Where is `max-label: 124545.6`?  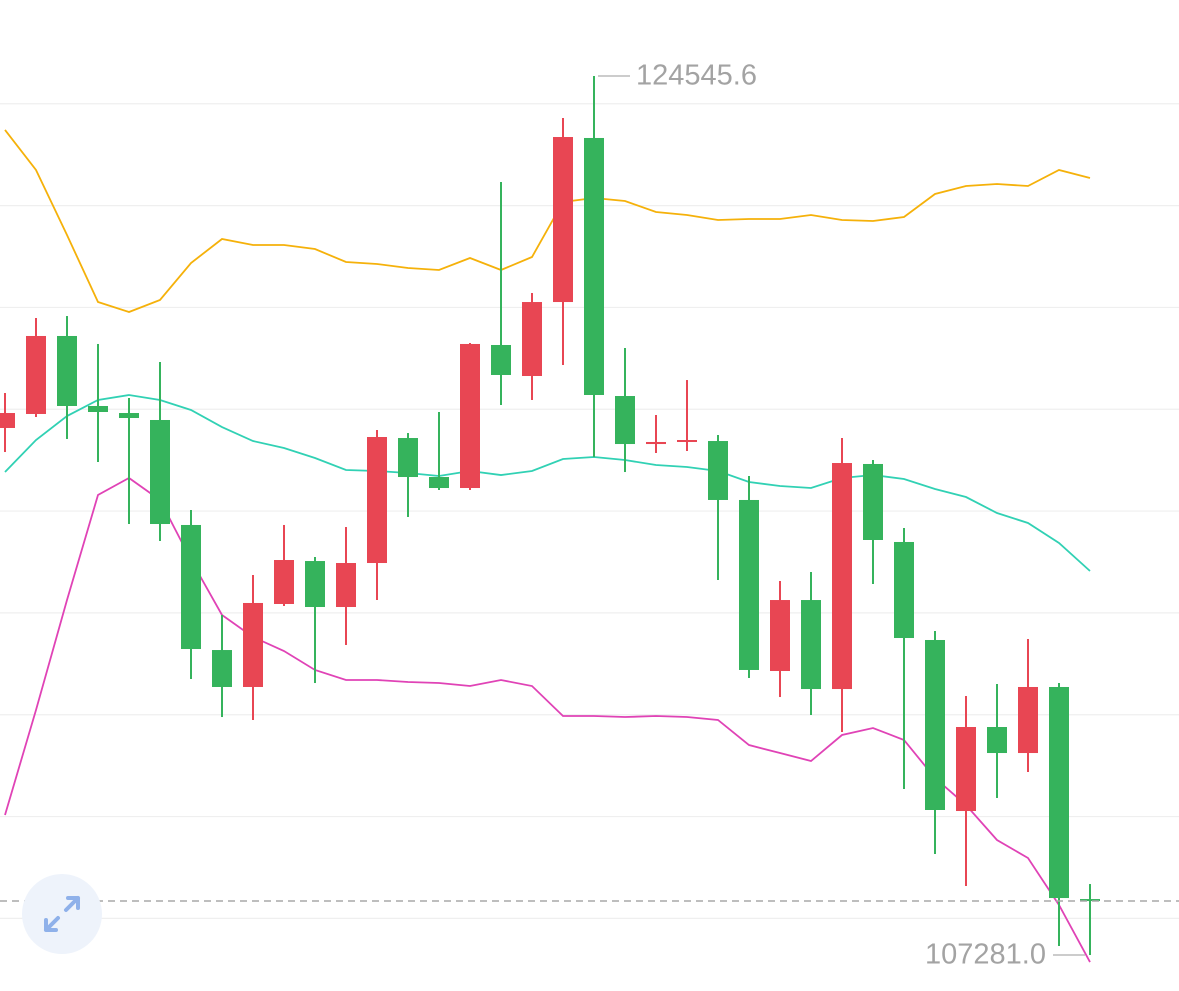
max-label: 124545.6 is located at coordinates (696, 76).